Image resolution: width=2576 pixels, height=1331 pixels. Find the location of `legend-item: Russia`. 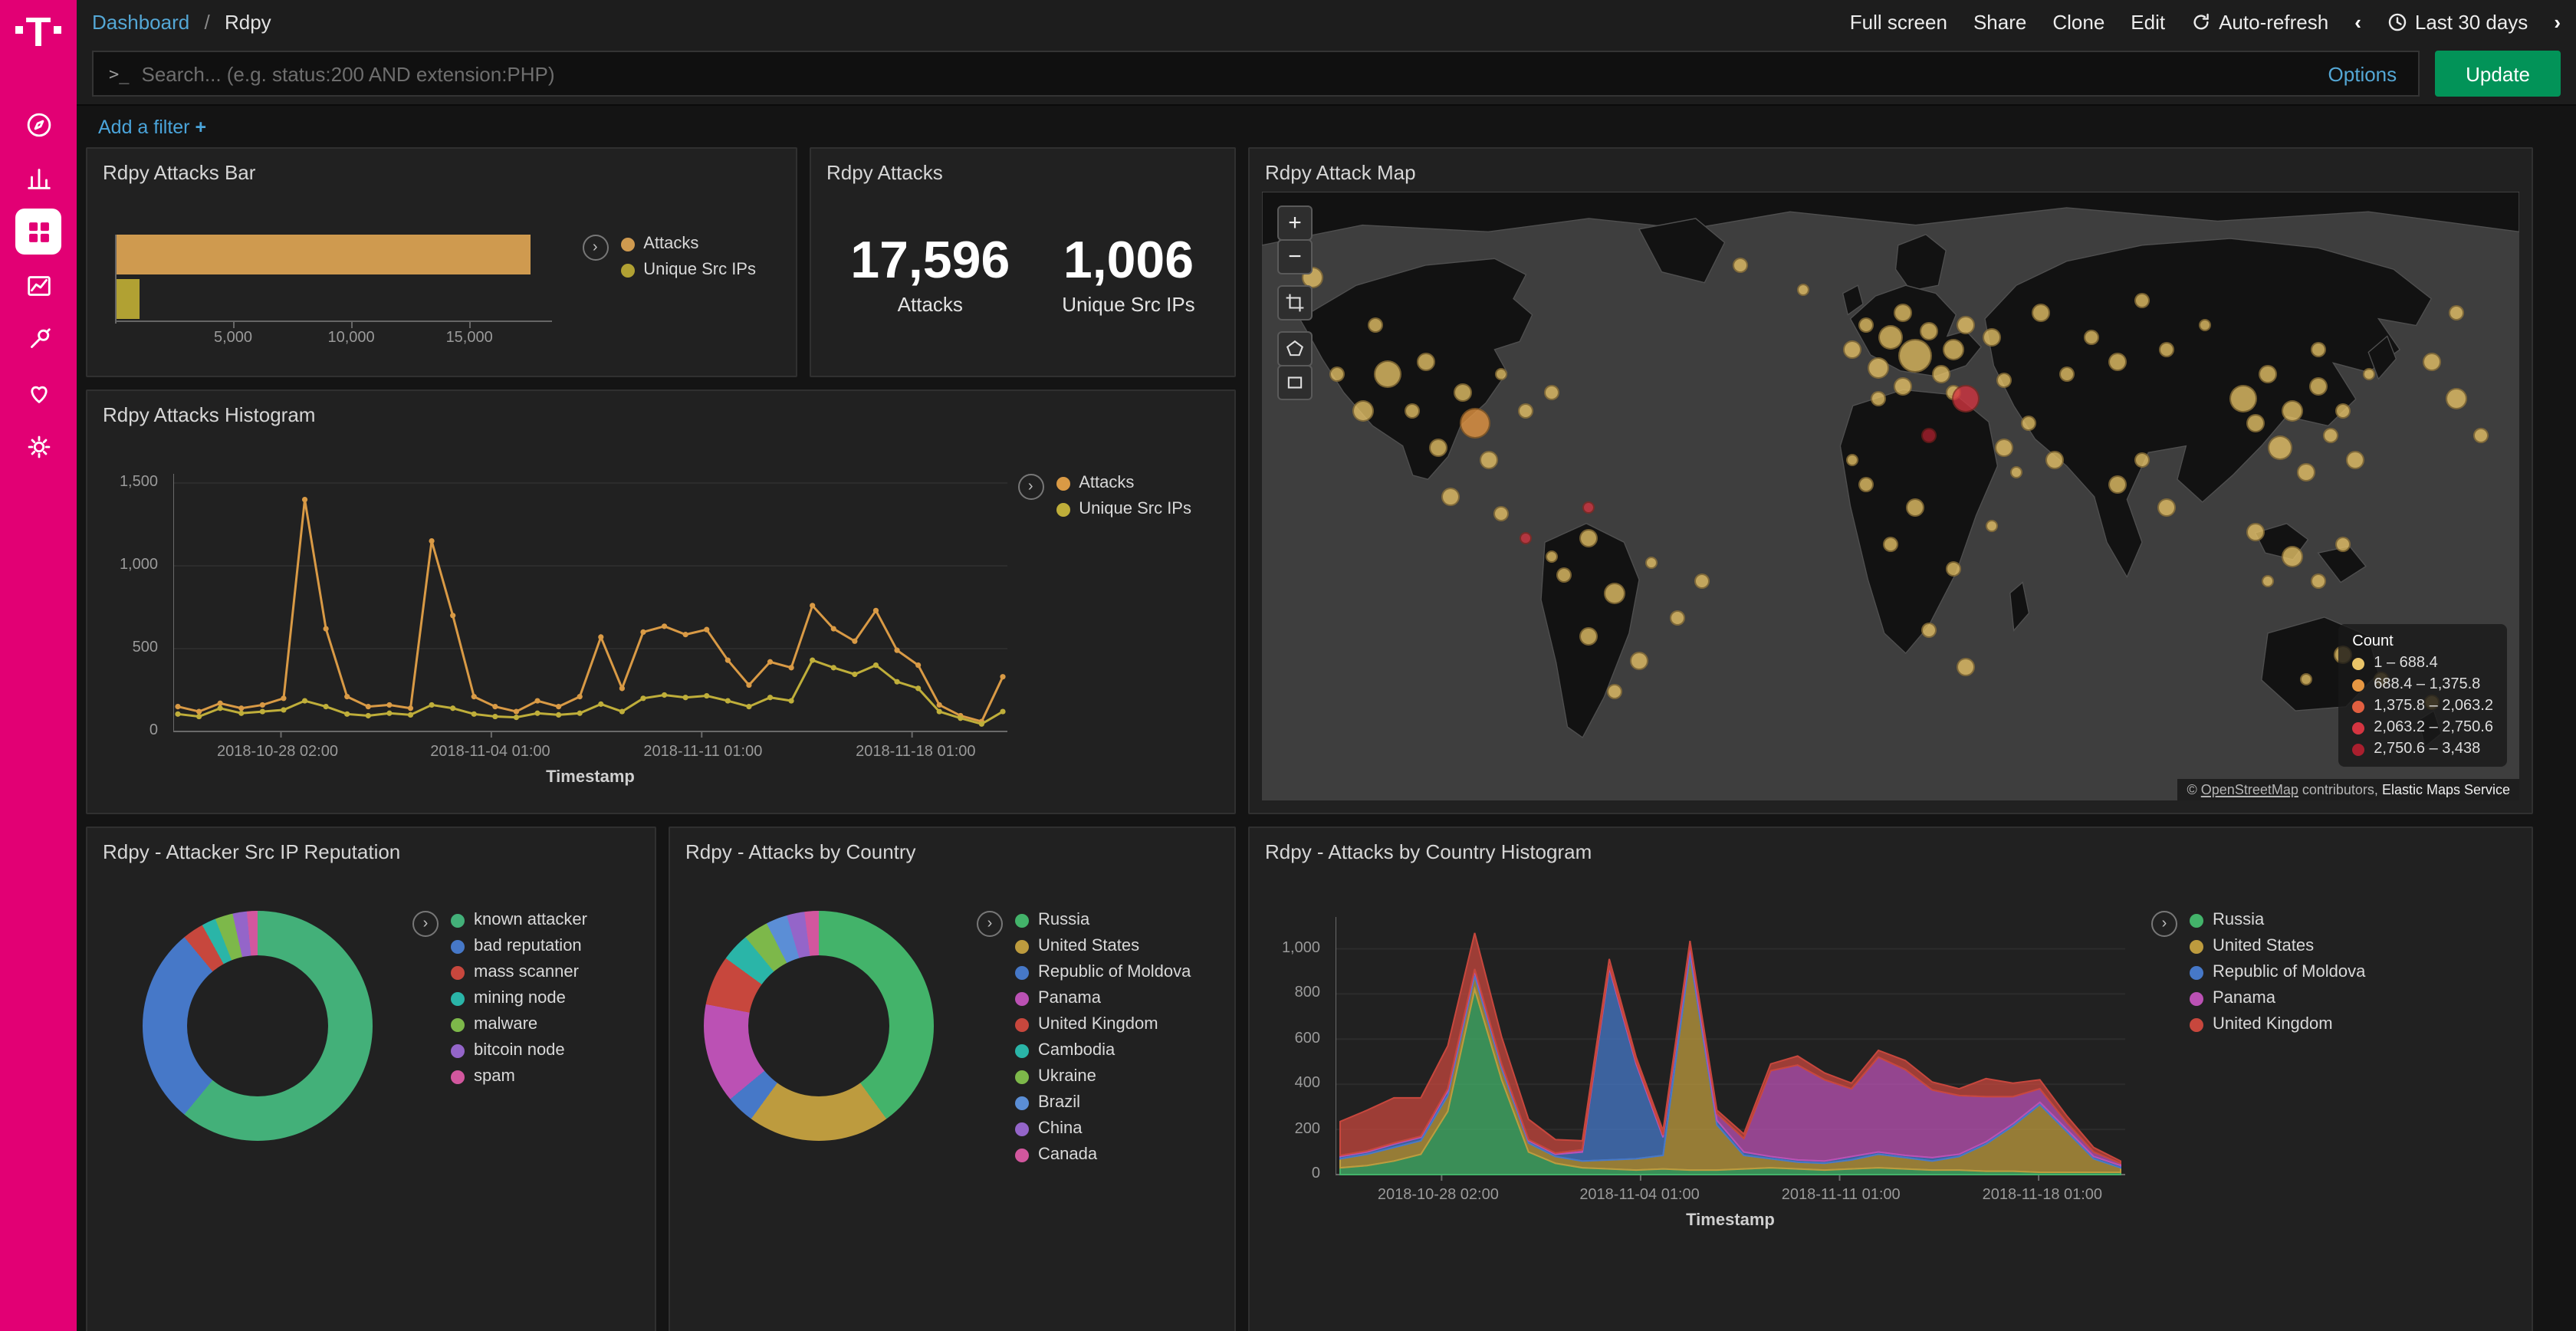

legend-item: Russia is located at coordinates (1103, 920).